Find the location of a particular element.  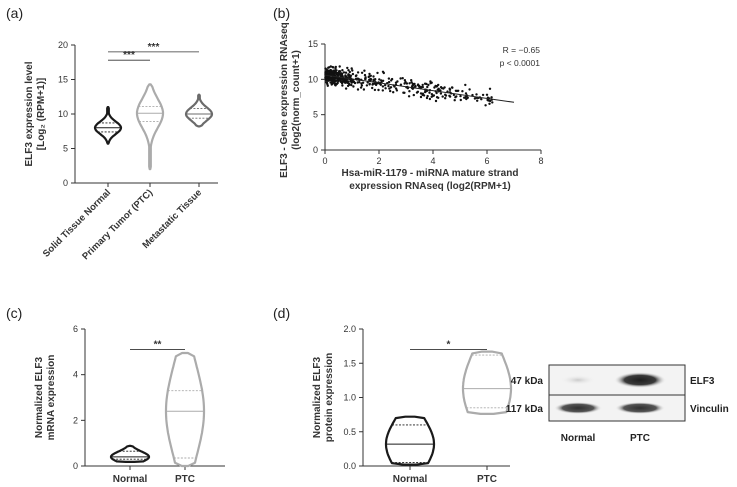

y-axis-label-line2: (log2(norm_count+1) is located at coordinates (296, 100).